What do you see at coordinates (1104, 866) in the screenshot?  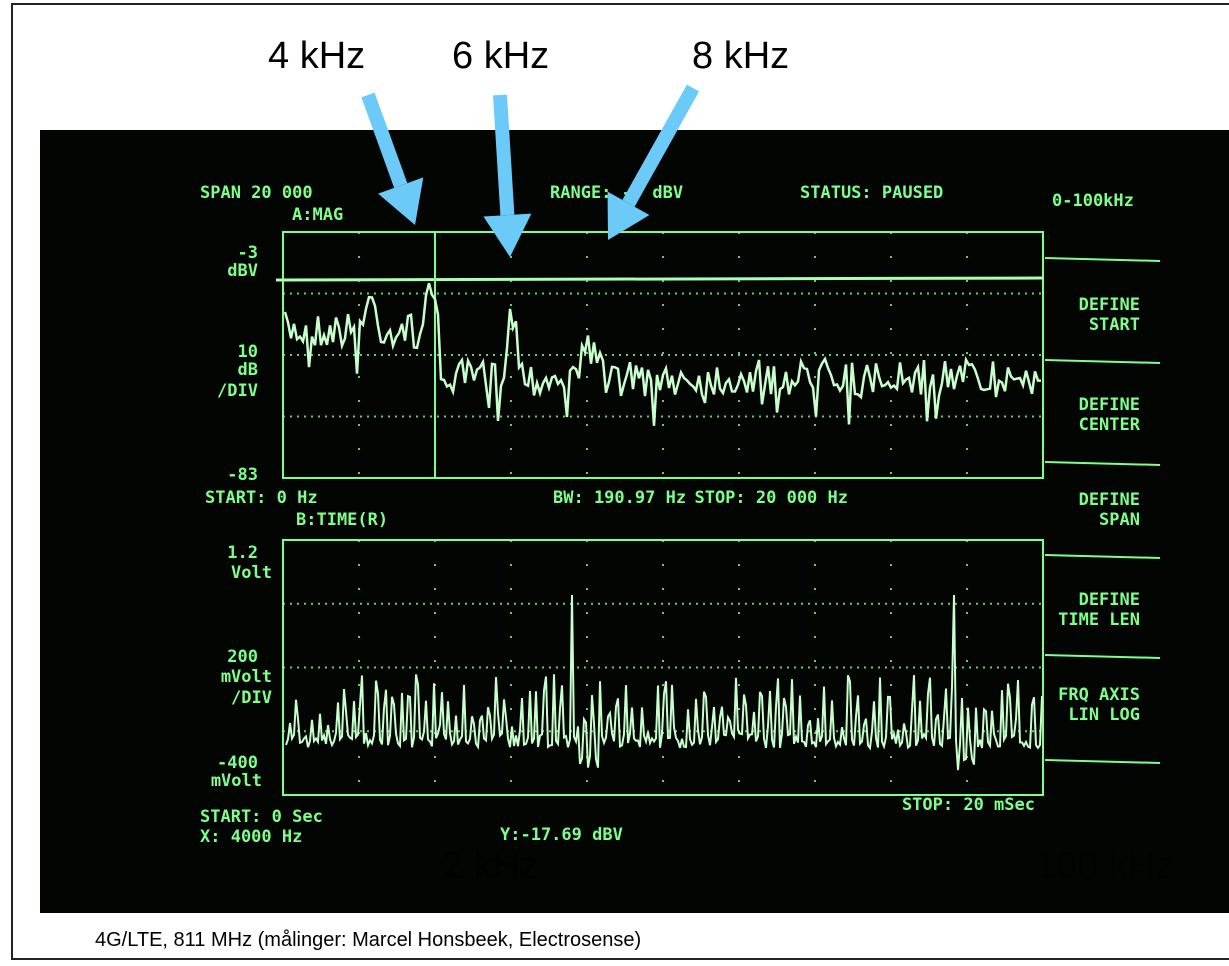 I see `annotation: 100 kHz` at bounding box center [1104, 866].